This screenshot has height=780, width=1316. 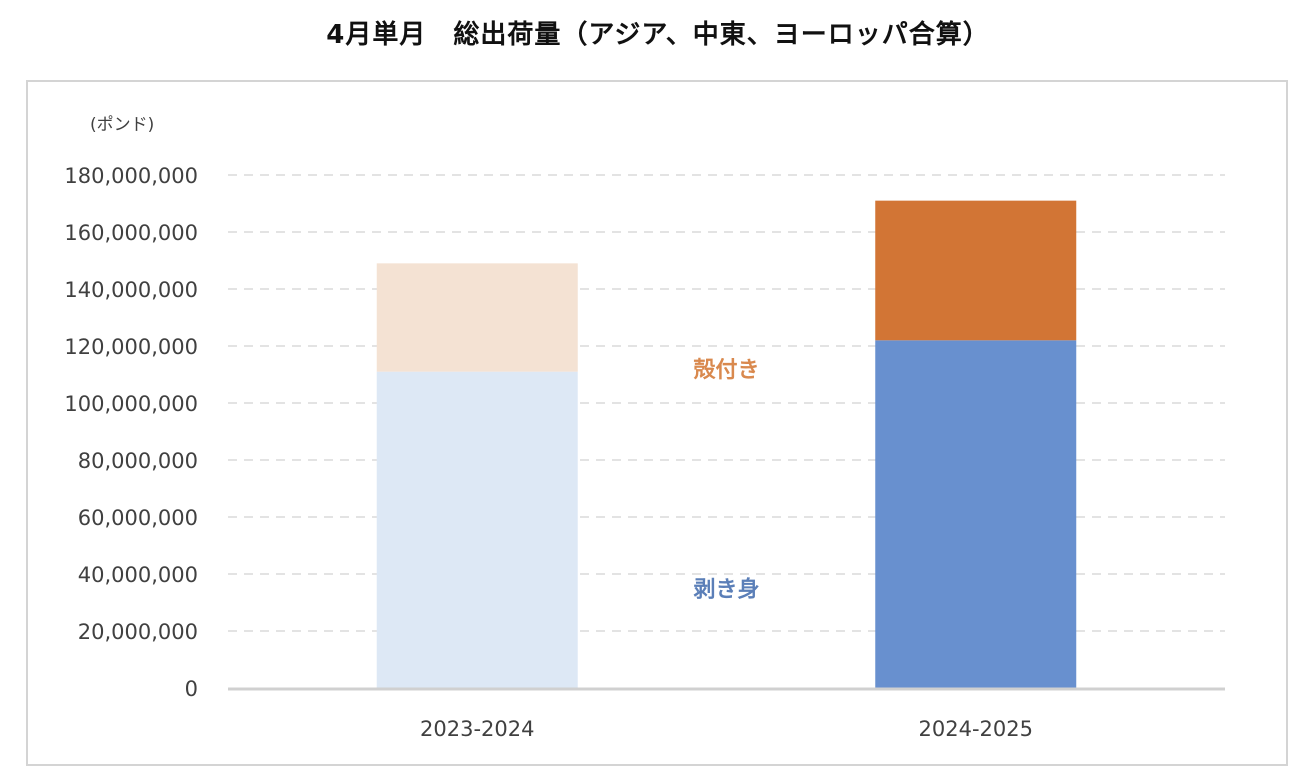 I want to click on y-tick-label: 80,000,000, so click(x=138, y=461).